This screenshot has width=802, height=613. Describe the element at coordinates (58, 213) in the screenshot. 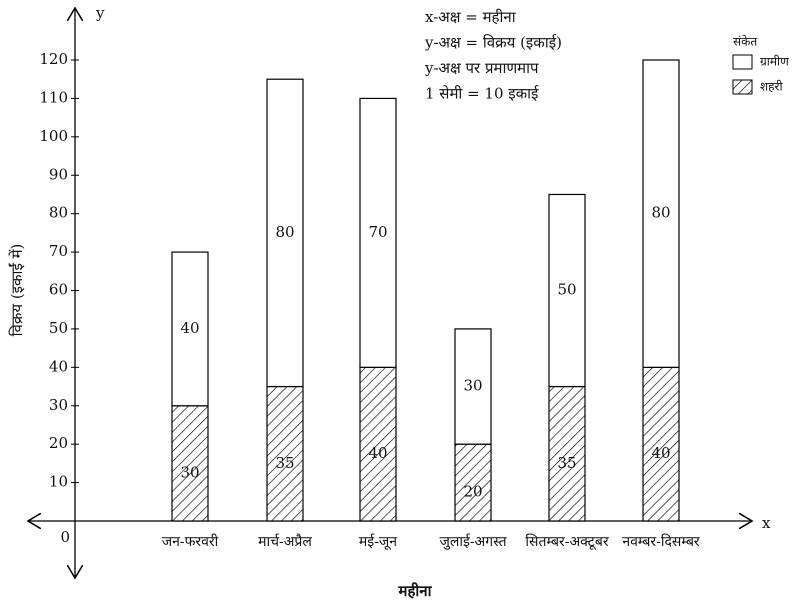

I see `y-tick-label: 80` at that location.